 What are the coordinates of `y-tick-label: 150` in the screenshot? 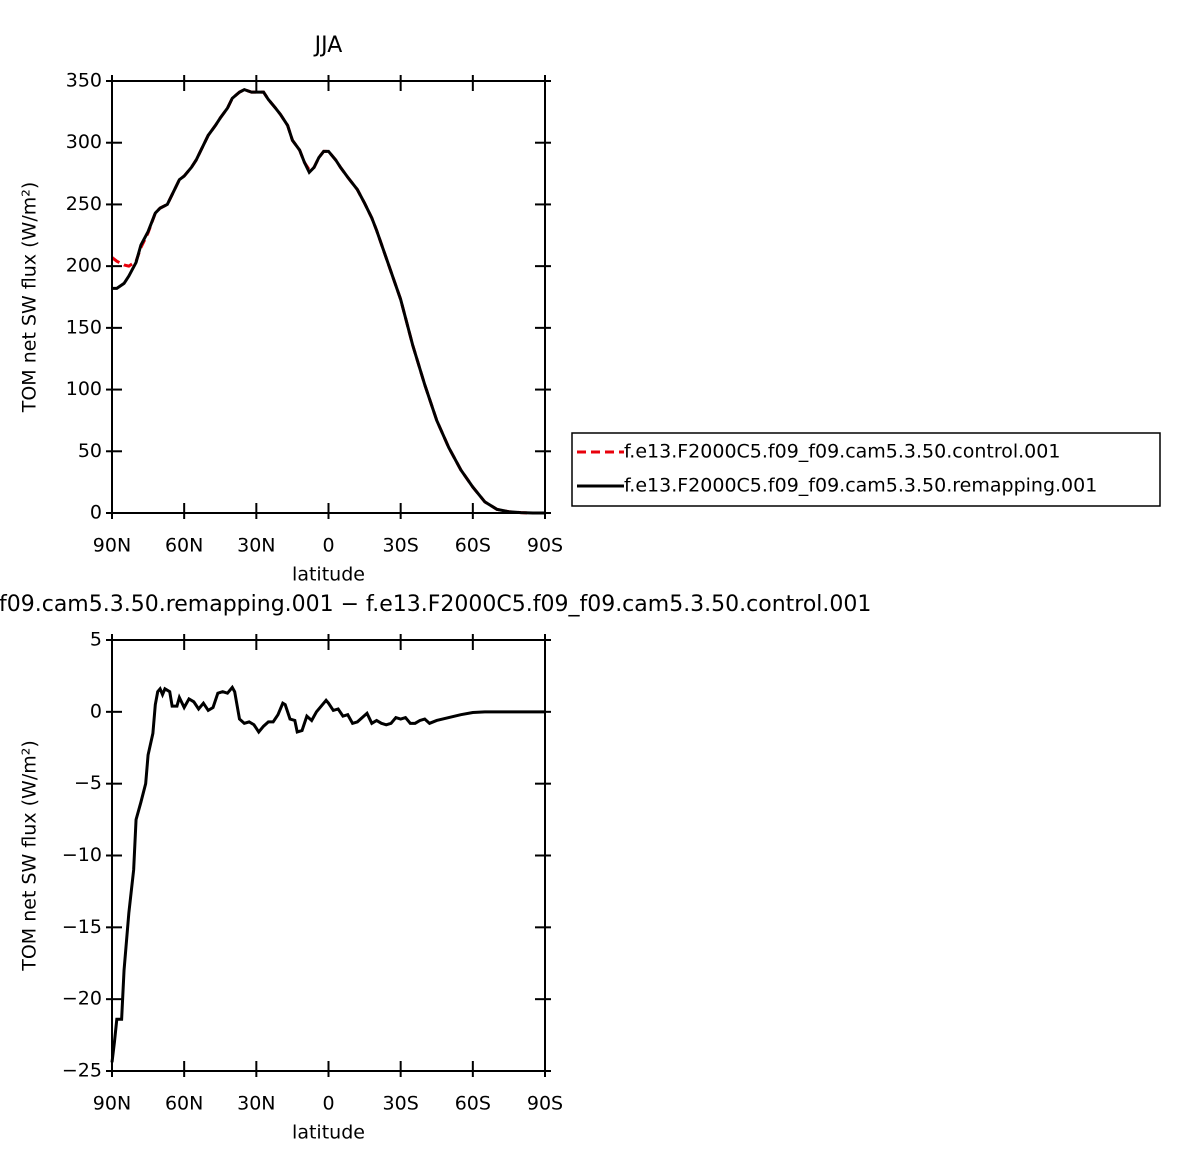 It's located at (84, 327).